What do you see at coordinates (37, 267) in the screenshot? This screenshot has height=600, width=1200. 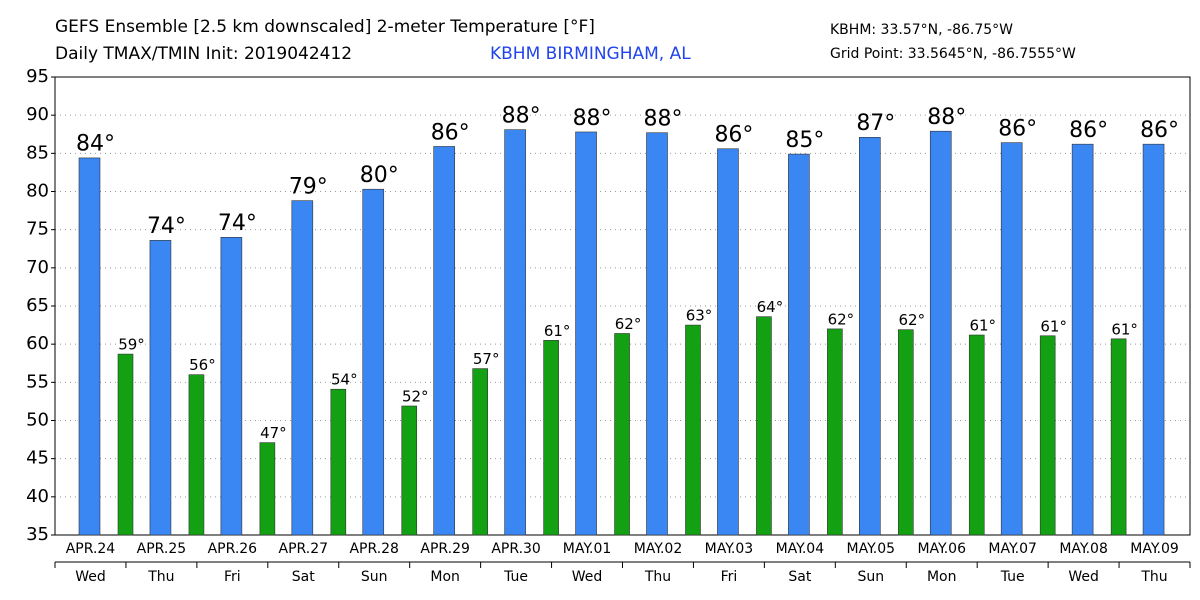 I see `y-tick-label: 70` at bounding box center [37, 267].